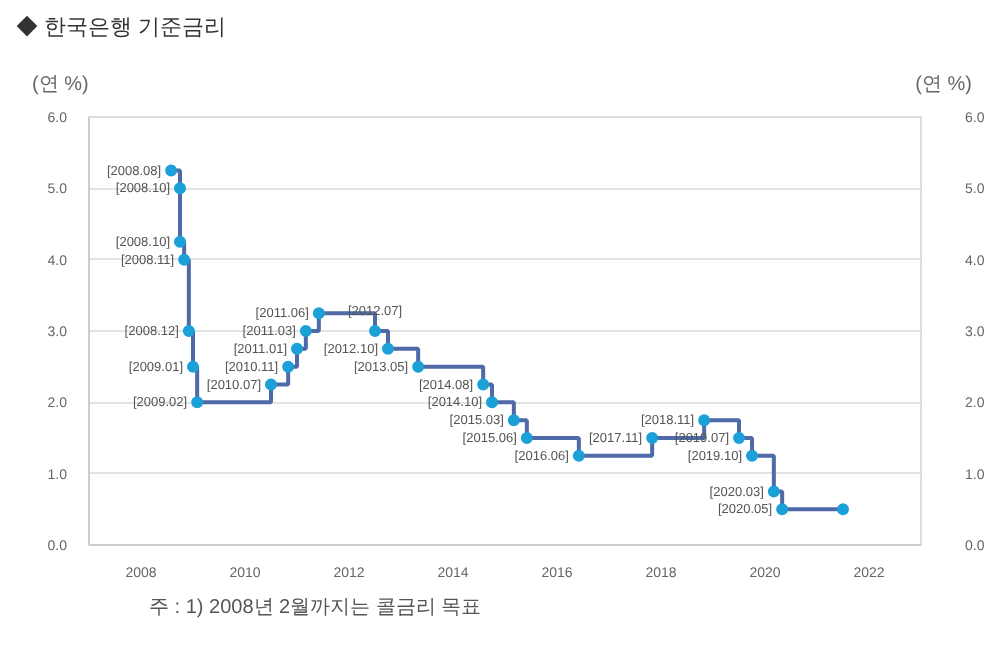 Image resolution: width=1000 pixels, height=648 pixels. I want to click on text: 주 : 1) 2008년 2월까지는 콜금리 목표, so click(315, 608).